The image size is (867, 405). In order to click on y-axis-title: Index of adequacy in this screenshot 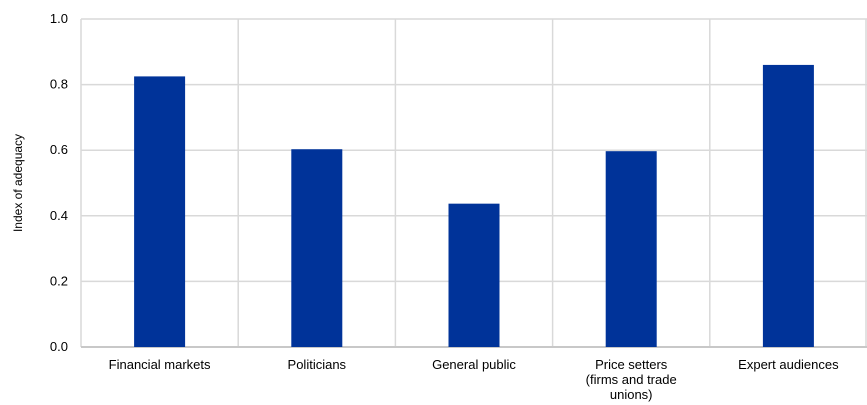, I will do `click(18, 183)`.